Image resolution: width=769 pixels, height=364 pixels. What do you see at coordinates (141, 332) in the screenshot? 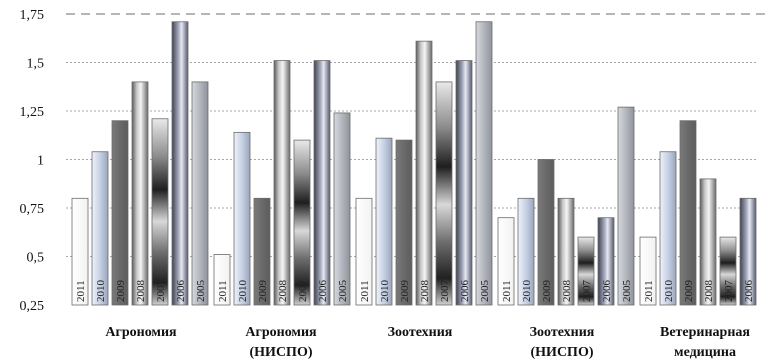
I see `x-category-label: Агрономия` at bounding box center [141, 332].